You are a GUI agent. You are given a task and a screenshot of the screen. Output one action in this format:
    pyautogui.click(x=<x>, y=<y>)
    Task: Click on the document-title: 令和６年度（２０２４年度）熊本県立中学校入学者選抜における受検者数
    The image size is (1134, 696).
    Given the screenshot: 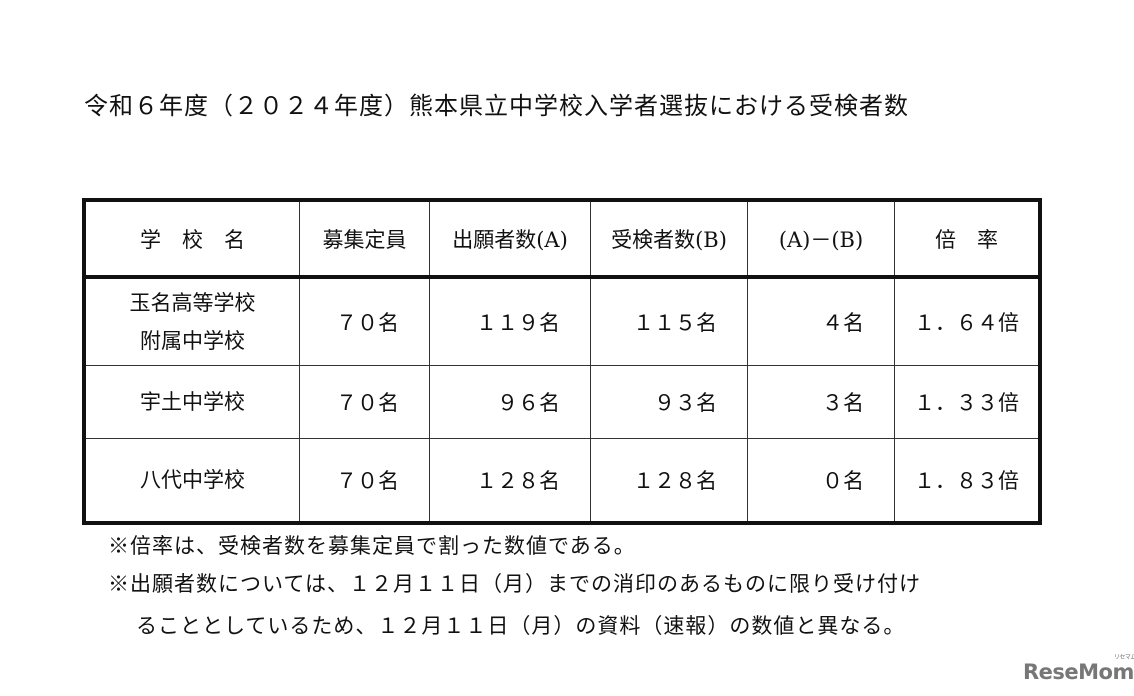 What is the action you would take?
    pyautogui.click(x=496, y=106)
    